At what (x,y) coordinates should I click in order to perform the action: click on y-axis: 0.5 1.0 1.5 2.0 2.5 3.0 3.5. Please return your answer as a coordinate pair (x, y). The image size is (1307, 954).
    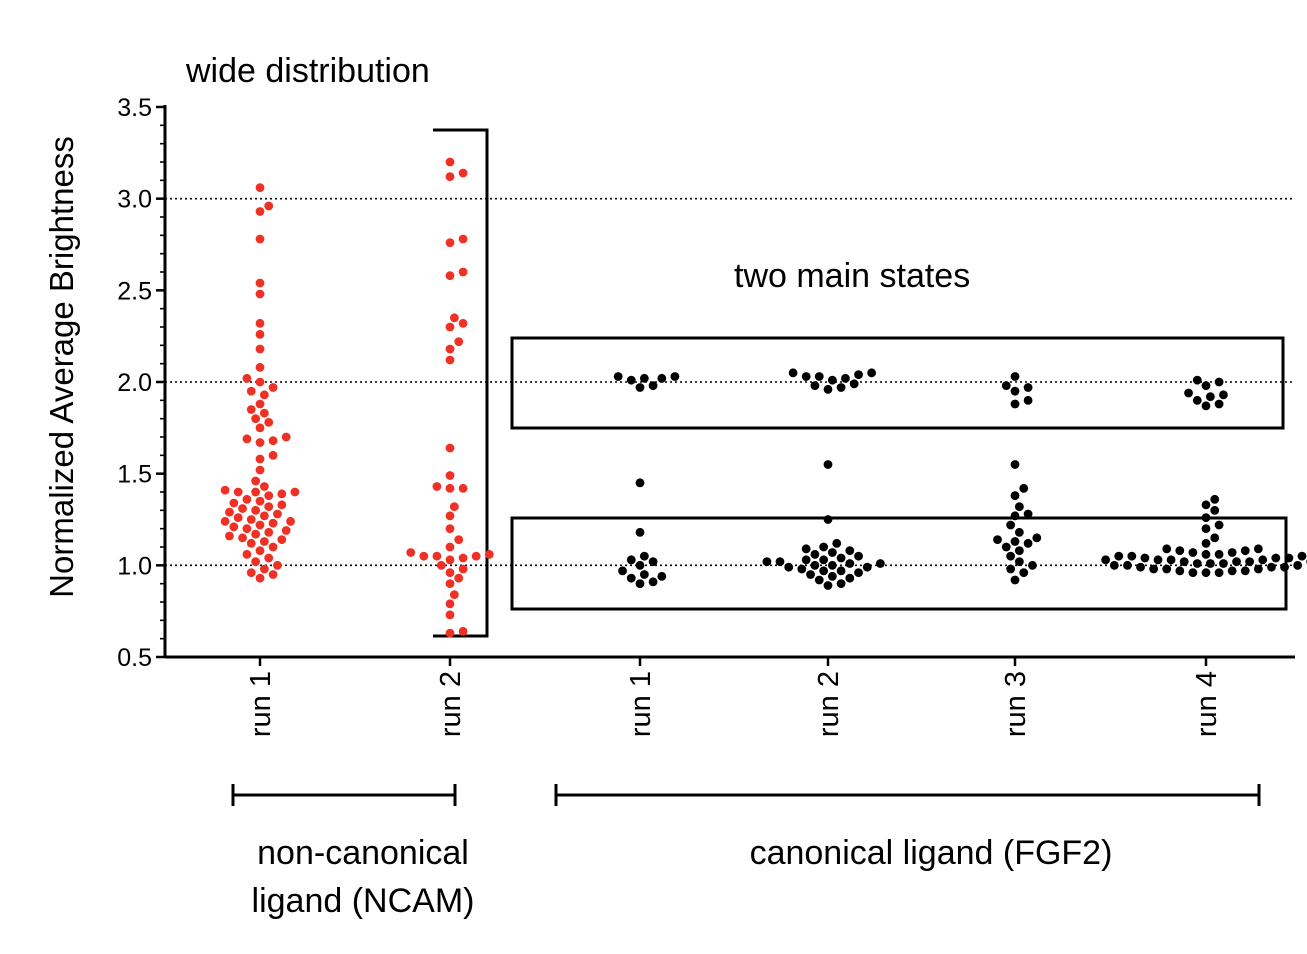
    Looking at the image, I should click on (142, 383).